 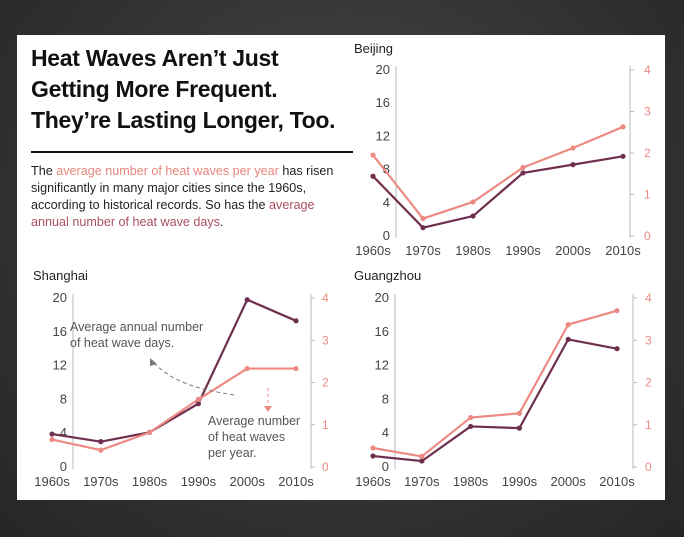 What do you see at coordinates (325, 425) in the screenshot?
I see `shanghai-y-right-tick: 1` at bounding box center [325, 425].